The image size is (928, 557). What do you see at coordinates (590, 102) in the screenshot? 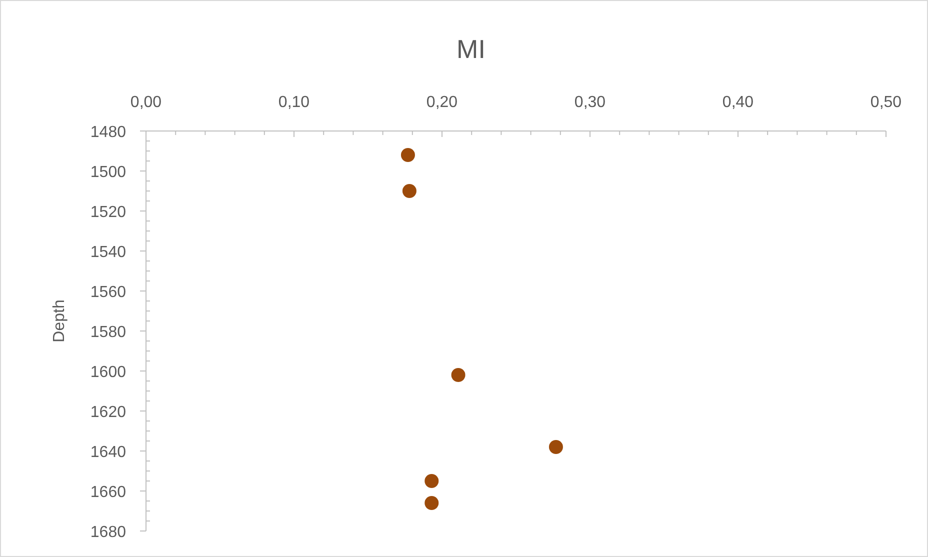
I see `x-tick-label: 0,30` at bounding box center [590, 102].